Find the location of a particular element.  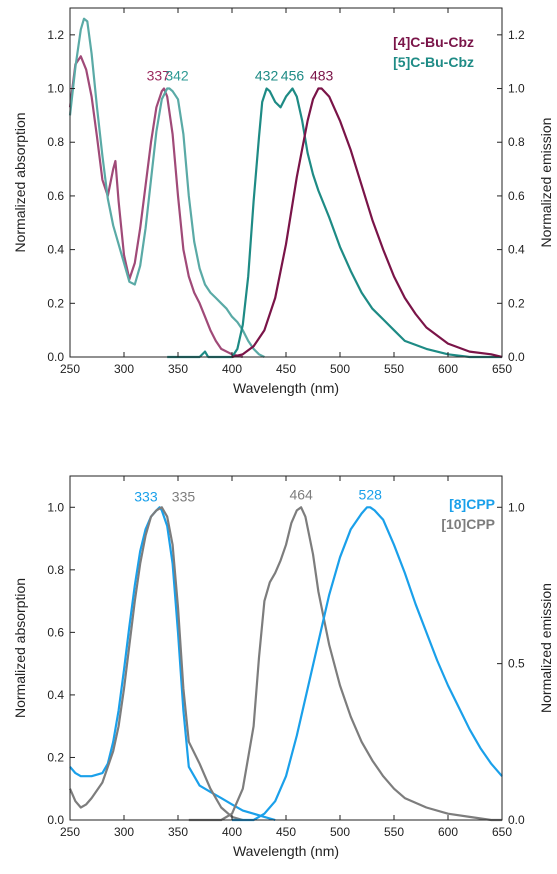

chart1-x-tick-label: 250 is located at coordinates (70, 369).